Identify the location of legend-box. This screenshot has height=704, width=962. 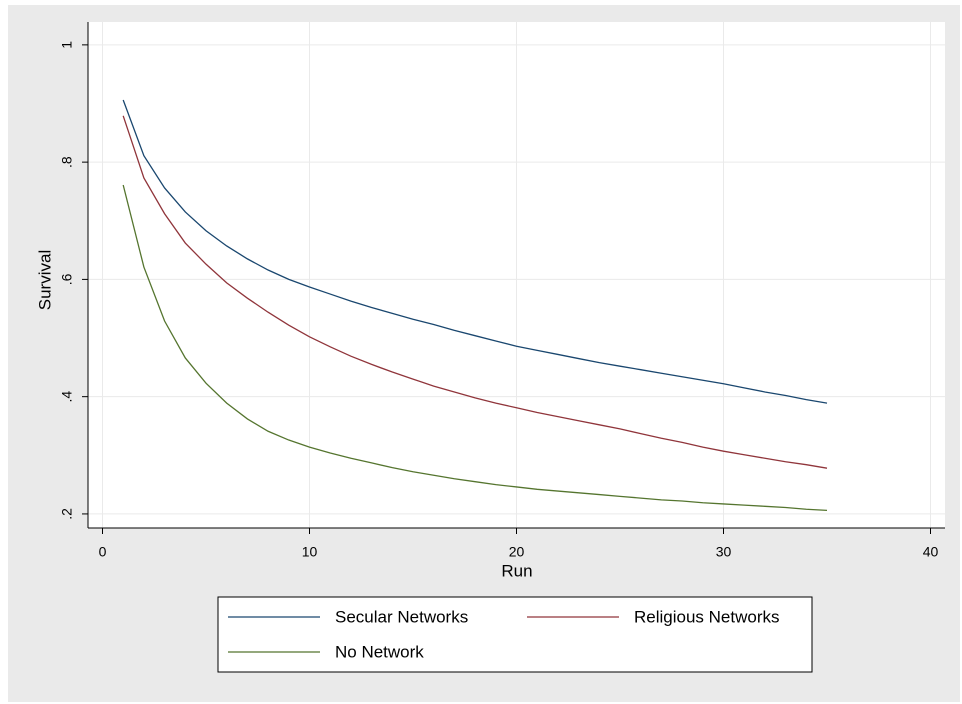
(515, 634).